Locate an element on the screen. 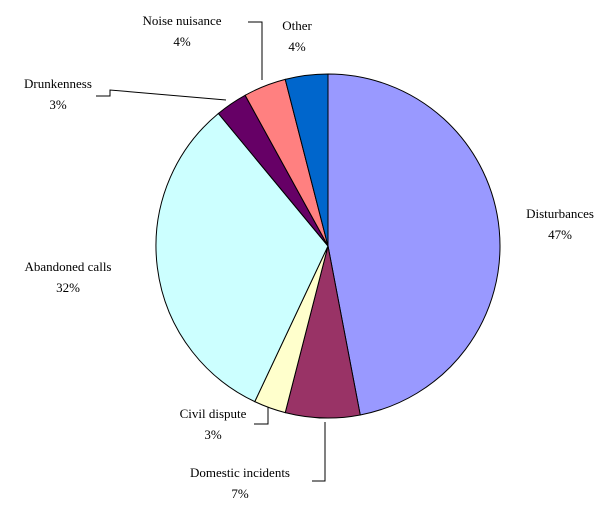 This screenshot has height=506, width=615. pie-slice is located at coordinates (306, 160).